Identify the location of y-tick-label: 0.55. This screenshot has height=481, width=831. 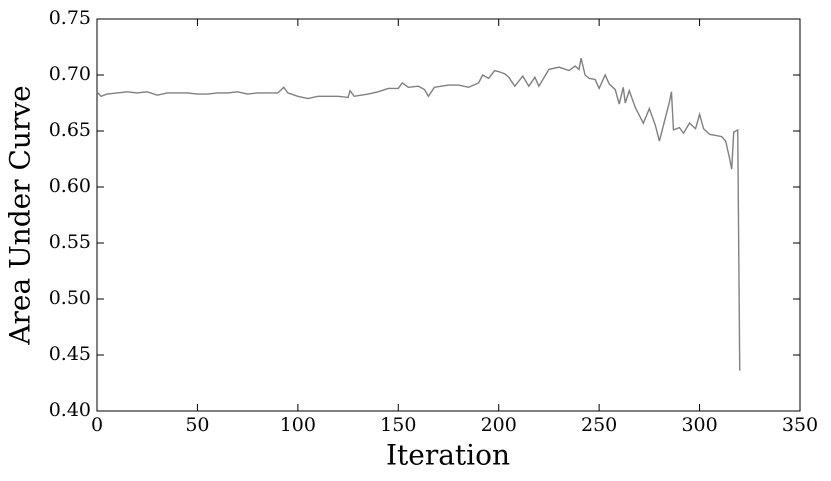
(70, 242).